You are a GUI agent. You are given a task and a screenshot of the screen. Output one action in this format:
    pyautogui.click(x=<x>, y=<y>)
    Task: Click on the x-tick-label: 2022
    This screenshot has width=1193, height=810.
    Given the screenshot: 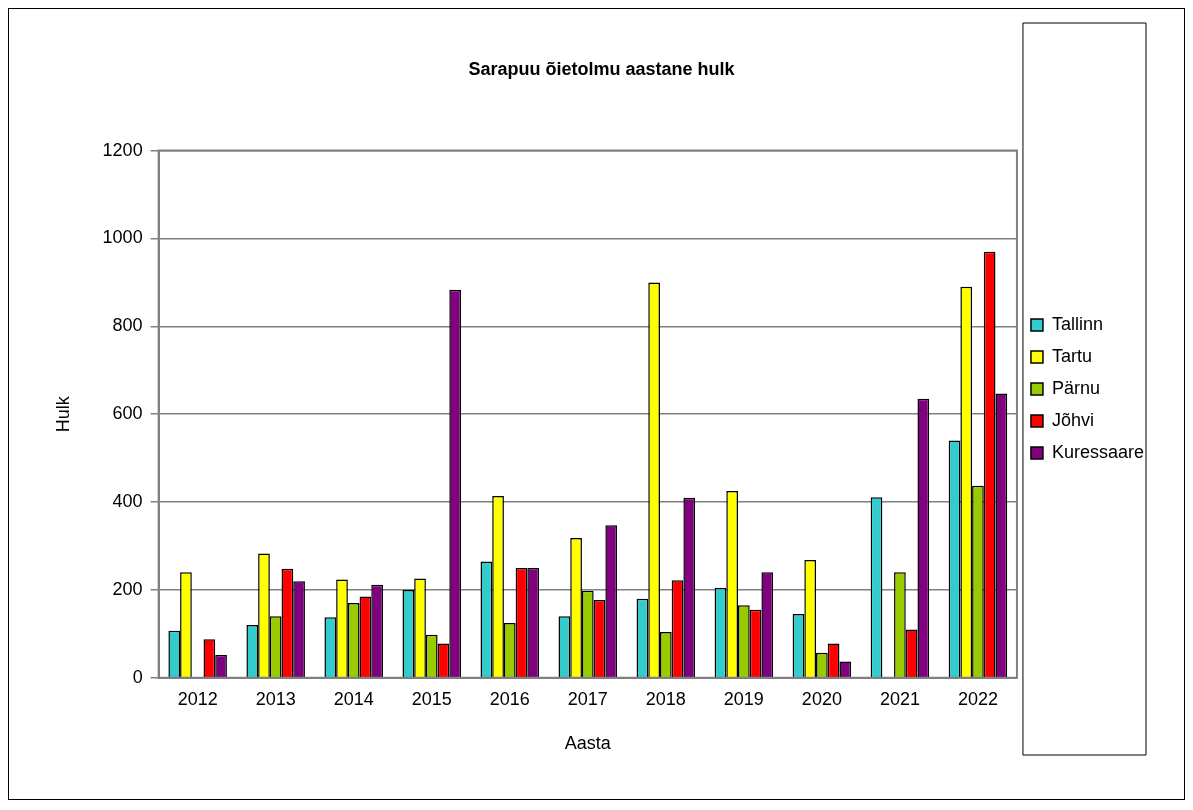 What is the action you would take?
    pyautogui.click(x=977, y=698)
    